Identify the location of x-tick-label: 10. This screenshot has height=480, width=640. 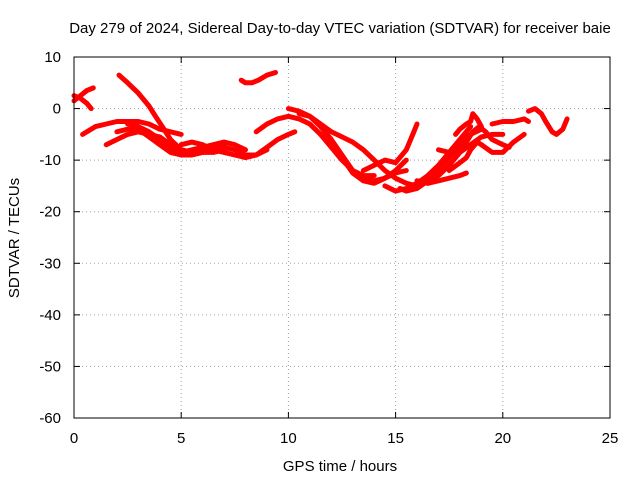
(288, 438).